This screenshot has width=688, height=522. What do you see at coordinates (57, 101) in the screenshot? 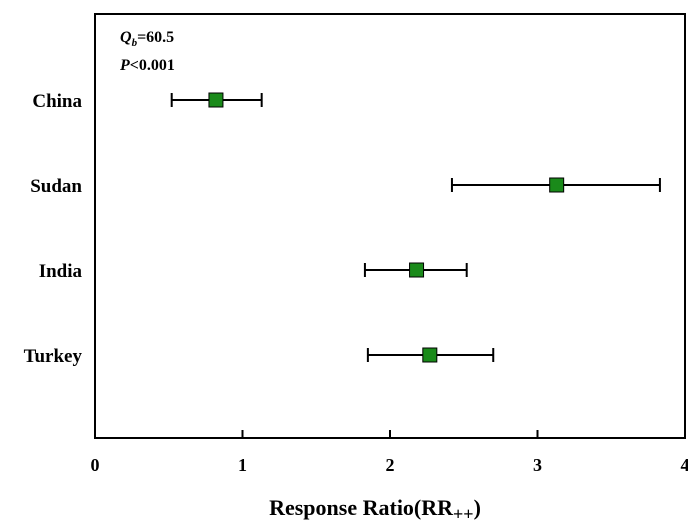
I see `category-label: China` at bounding box center [57, 101].